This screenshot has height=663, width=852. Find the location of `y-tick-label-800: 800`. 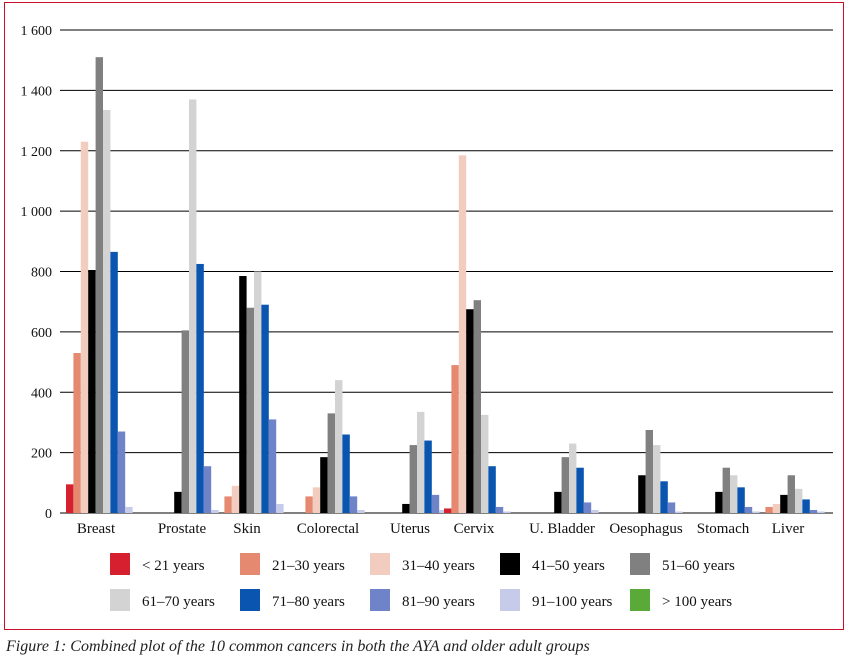

y-tick-label-800: 800 is located at coordinates (41, 273).